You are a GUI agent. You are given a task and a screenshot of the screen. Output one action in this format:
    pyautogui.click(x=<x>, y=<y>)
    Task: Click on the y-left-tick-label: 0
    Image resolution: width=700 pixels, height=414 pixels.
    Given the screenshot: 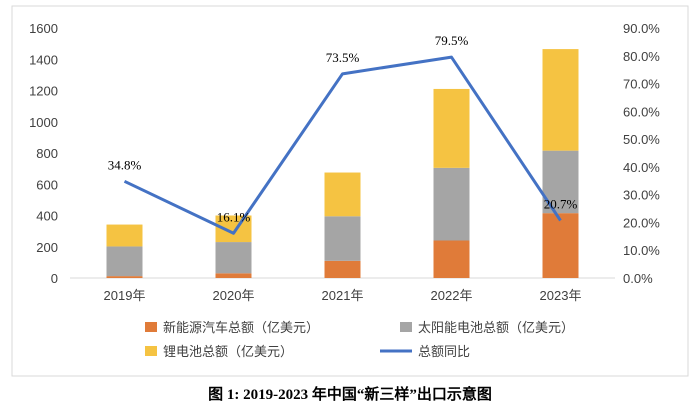 What is the action you would take?
    pyautogui.click(x=54, y=278)
    